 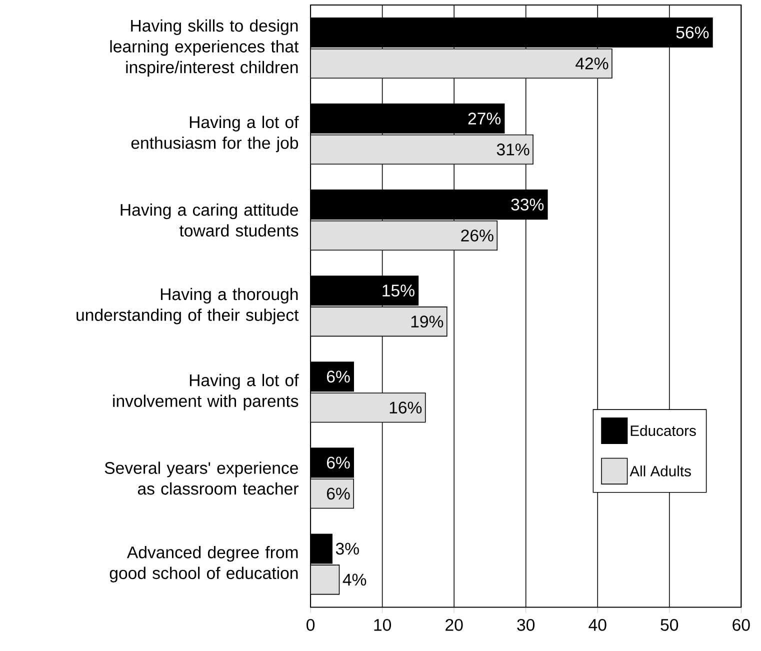 What do you see at coordinates (669, 625) in the screenshot?
I see `x-tick-label: 50` at bounding box center [669, 625].